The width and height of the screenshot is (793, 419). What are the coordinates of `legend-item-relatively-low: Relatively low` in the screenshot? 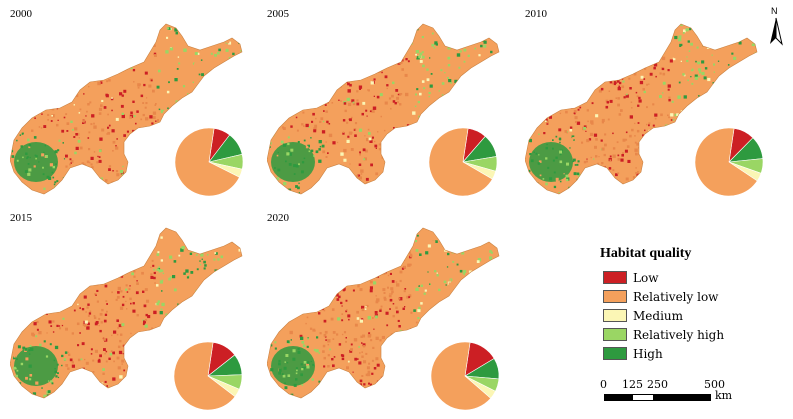 It's located at (695, 296).